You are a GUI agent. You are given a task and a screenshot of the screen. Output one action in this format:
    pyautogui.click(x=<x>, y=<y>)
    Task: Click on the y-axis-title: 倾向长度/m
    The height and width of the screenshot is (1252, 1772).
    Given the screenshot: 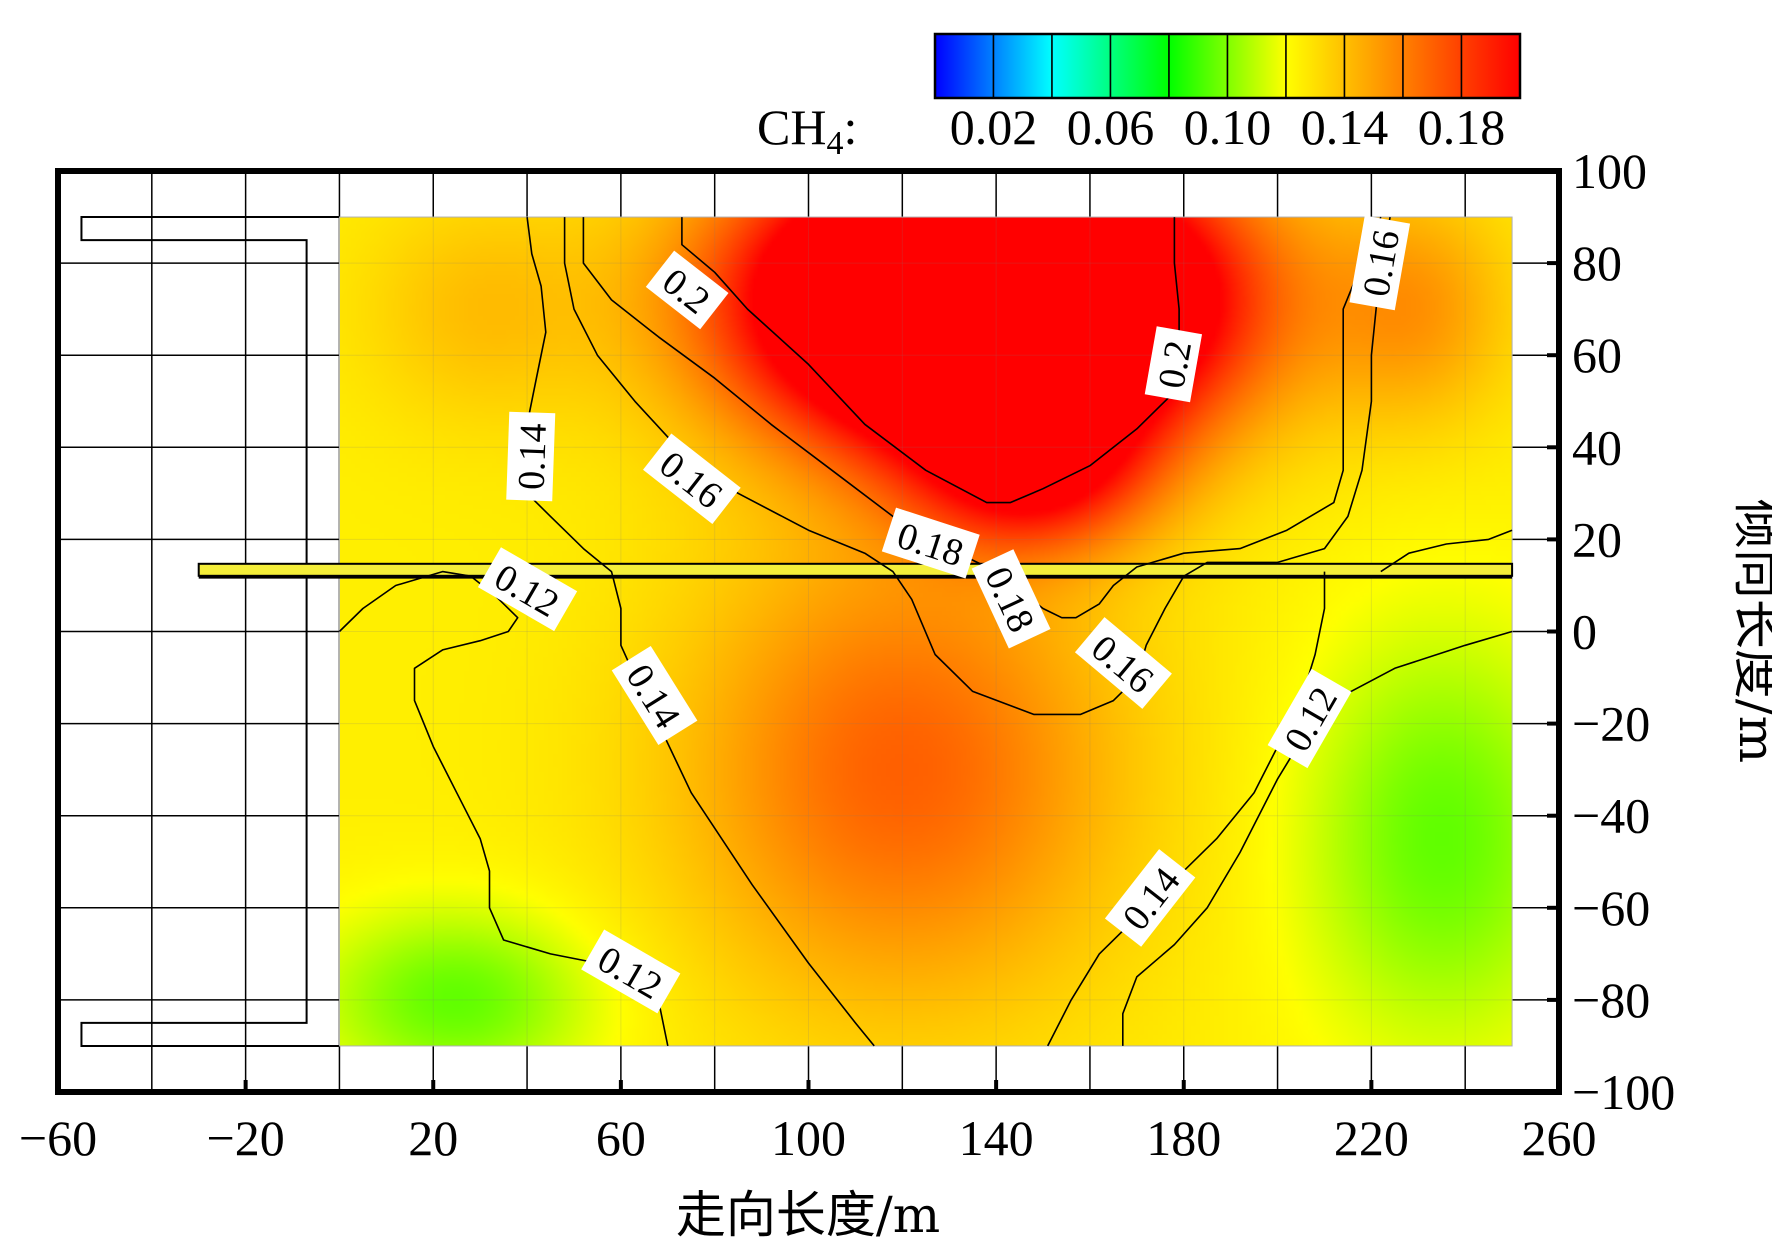 What is the action you would take?
    pyautogui.click(x=1750, y=631)
    